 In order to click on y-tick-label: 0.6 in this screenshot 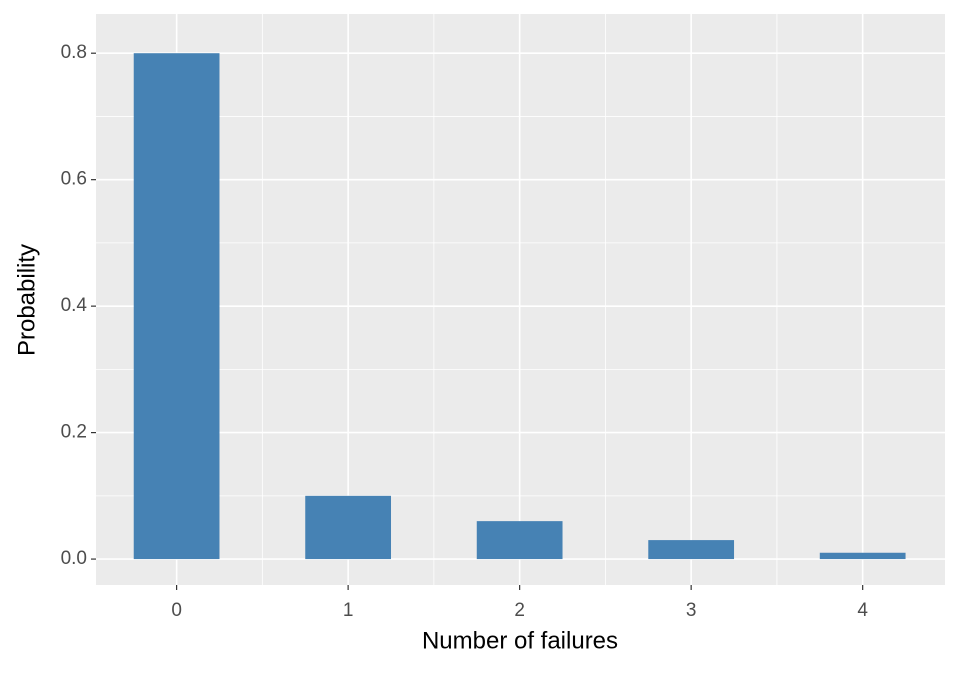, I will do `click(74, 179)`.